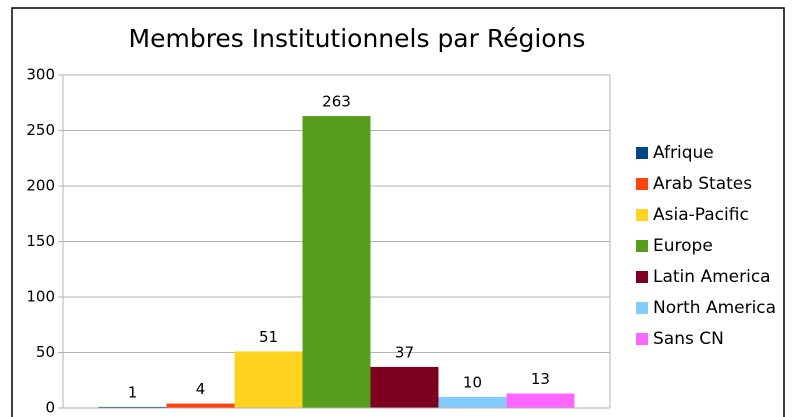 The height and width of the screenshot is (417, 796). Describe the element at coordinates (201, 389) in the screenshot. I see `data-label: 4` at that location.